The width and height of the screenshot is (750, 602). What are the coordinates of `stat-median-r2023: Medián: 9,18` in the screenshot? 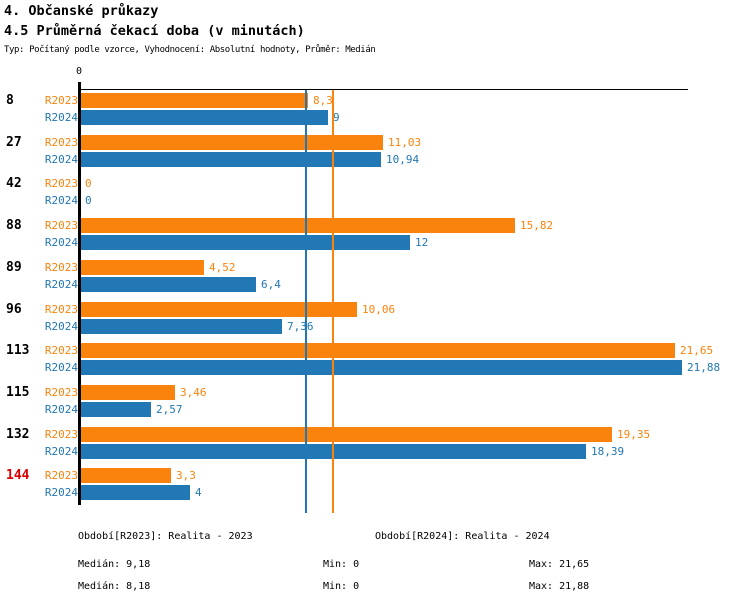 It's located at (114, 564).